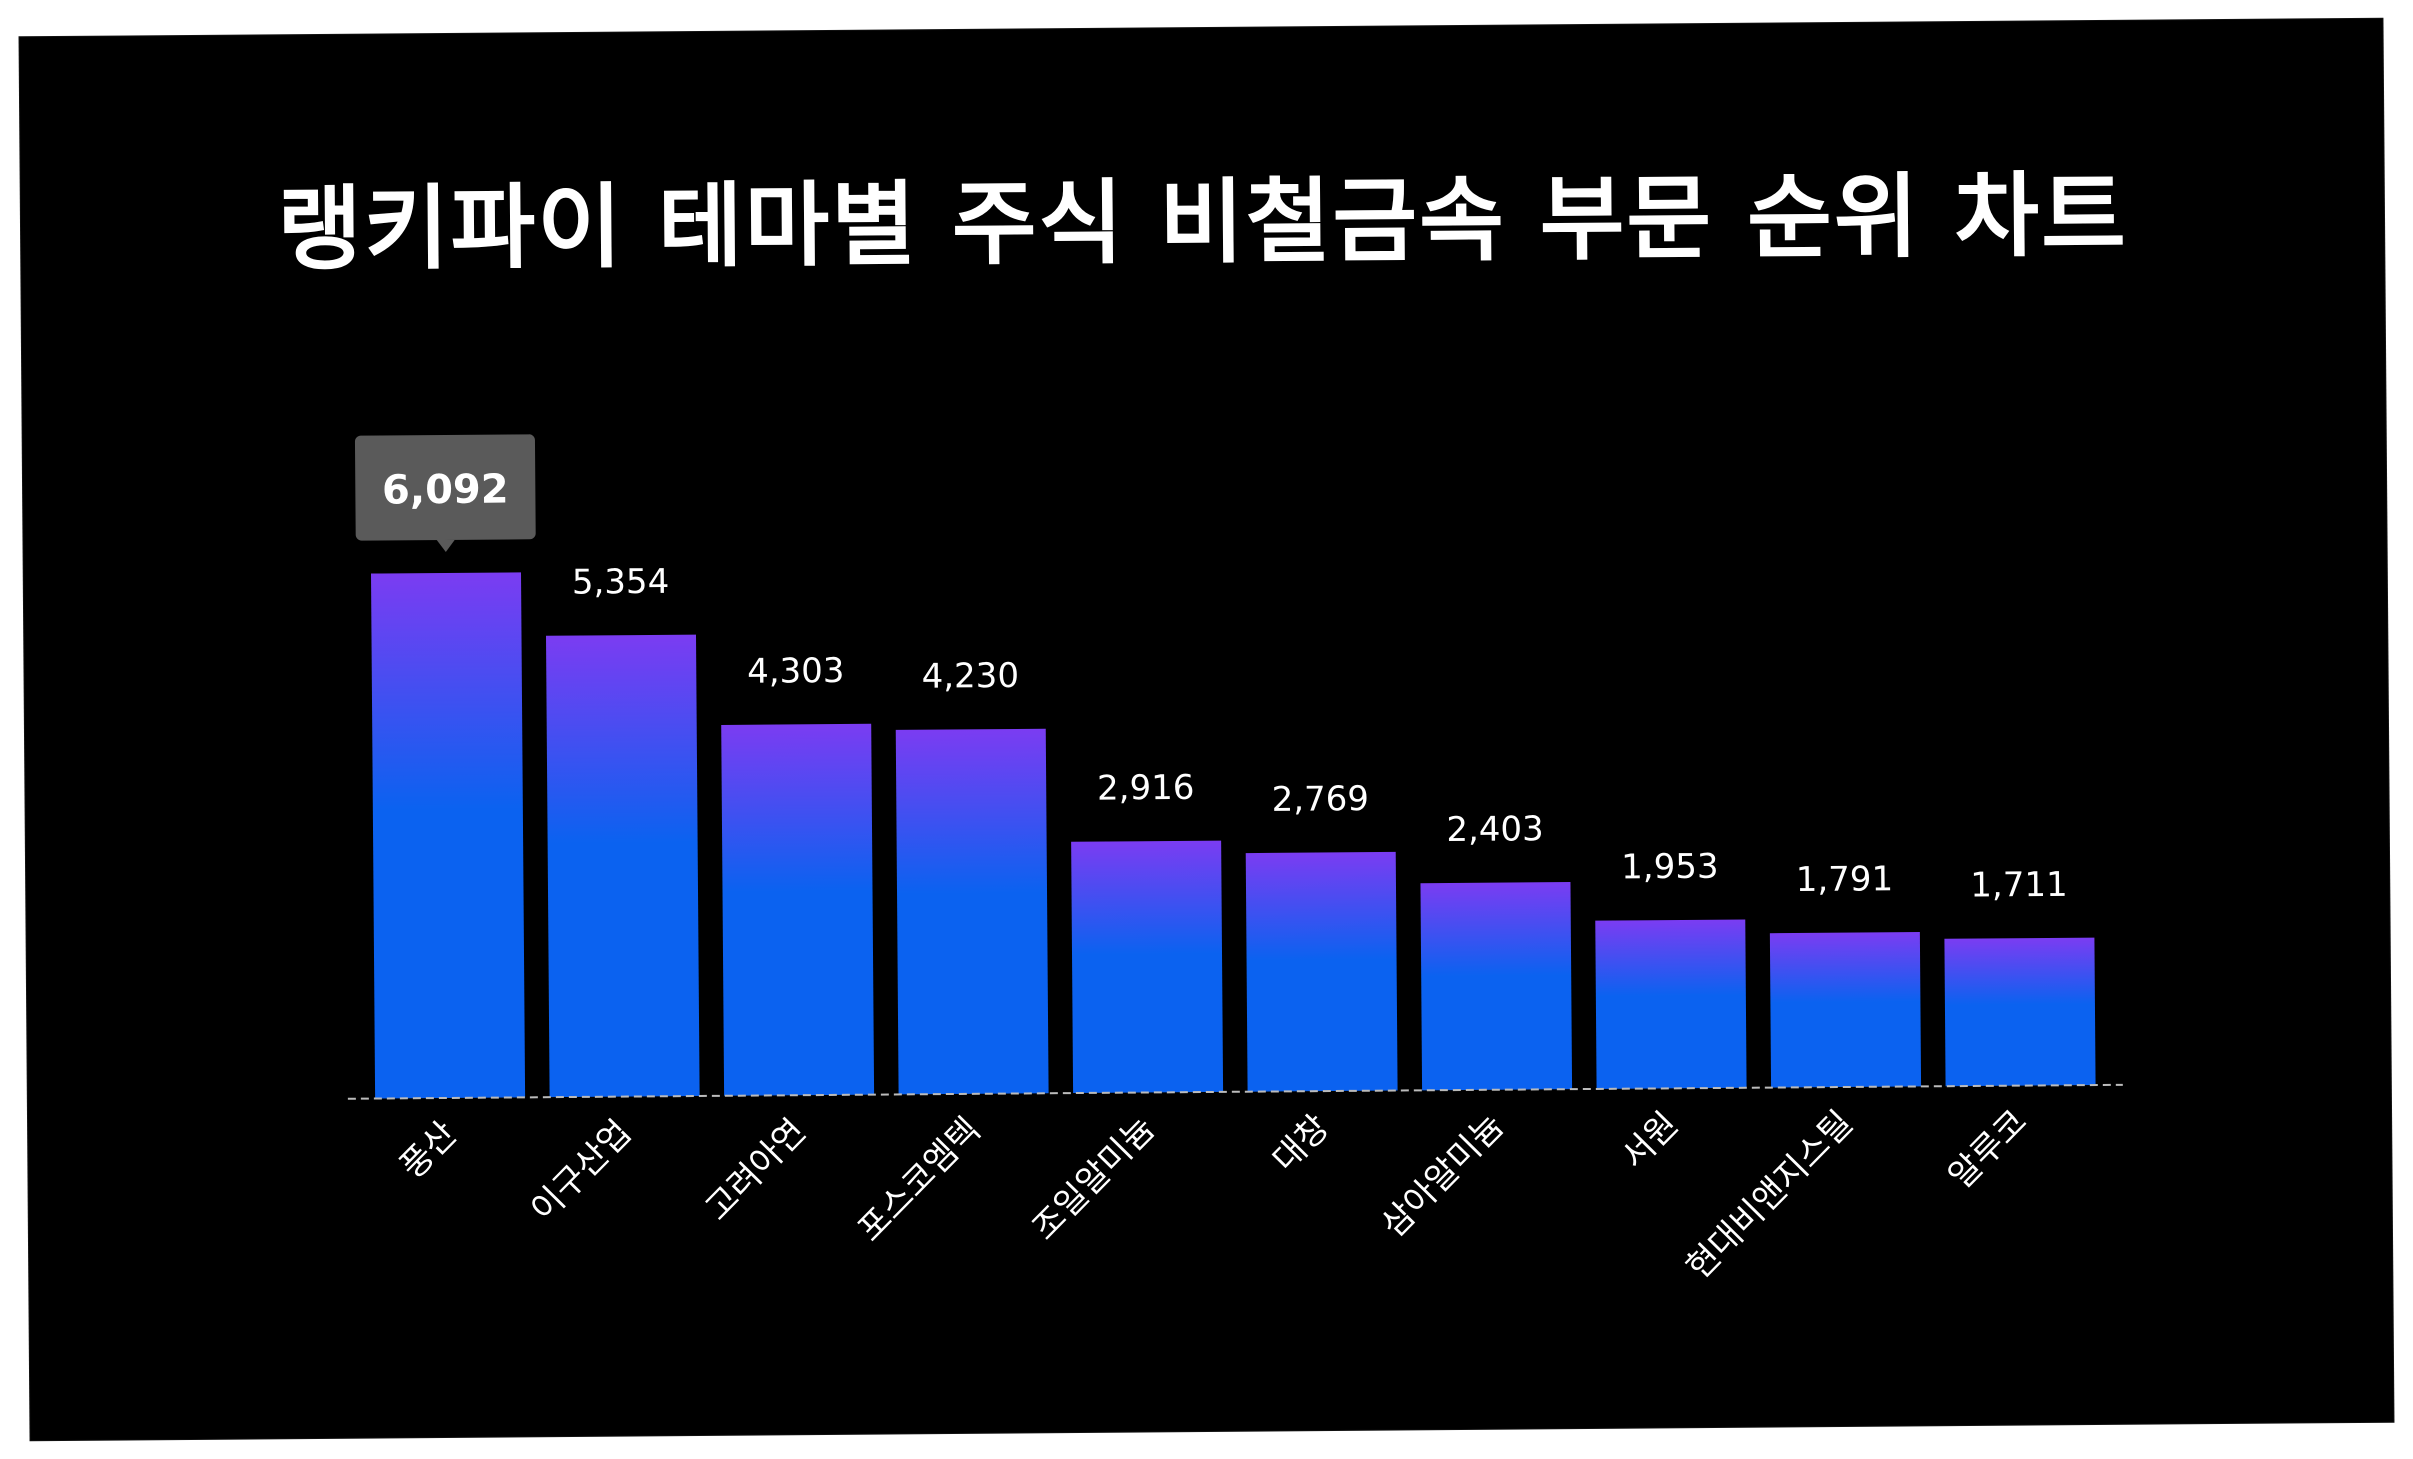  Describe the element at coordinates (1650, 1141) in the screenshot. I see `category-label-8: 서원` at that location.